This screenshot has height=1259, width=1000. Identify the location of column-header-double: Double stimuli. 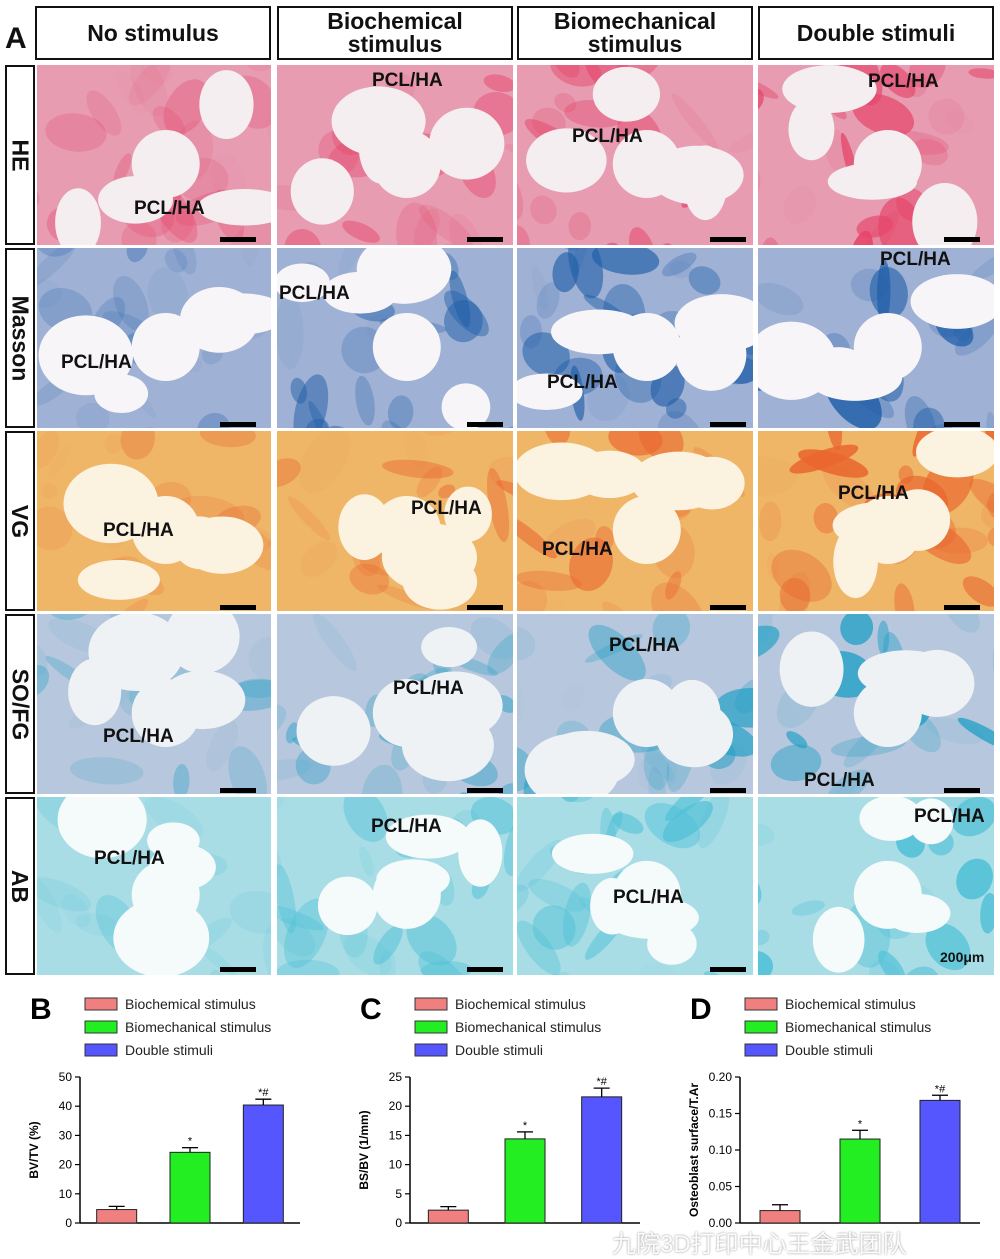
(876, 33).